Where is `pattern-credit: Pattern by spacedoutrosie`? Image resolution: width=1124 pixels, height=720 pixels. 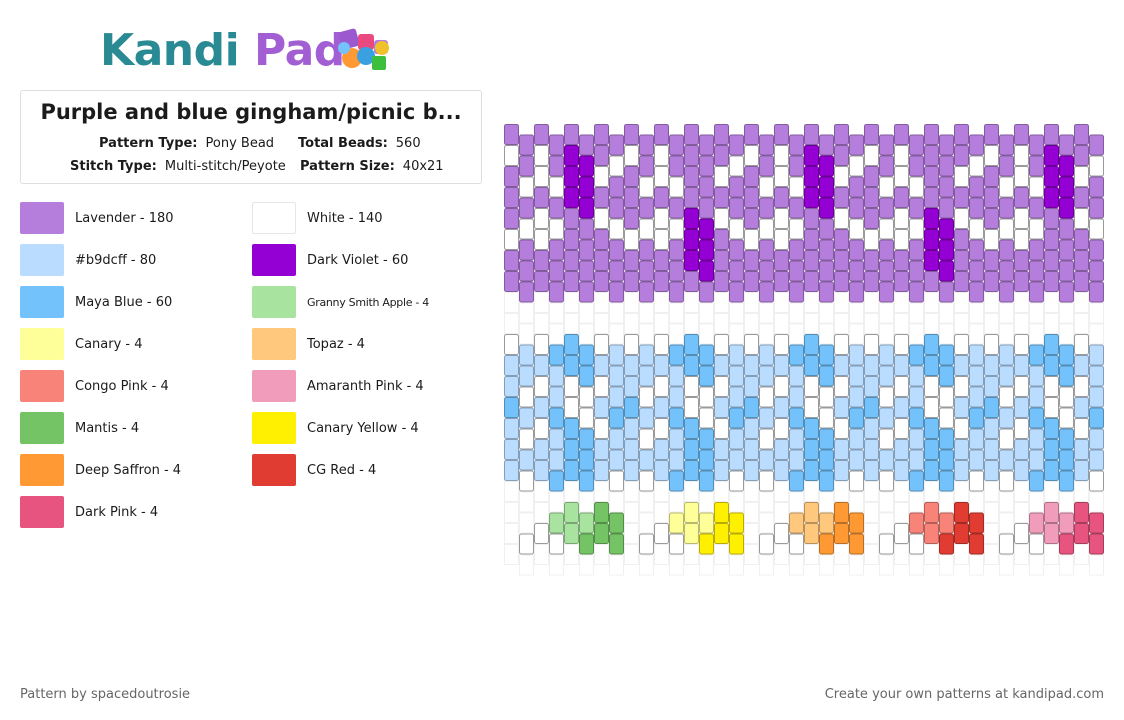 pattern-credit: Pattern by spacedoutrosie is located at coordinates (105, 694).